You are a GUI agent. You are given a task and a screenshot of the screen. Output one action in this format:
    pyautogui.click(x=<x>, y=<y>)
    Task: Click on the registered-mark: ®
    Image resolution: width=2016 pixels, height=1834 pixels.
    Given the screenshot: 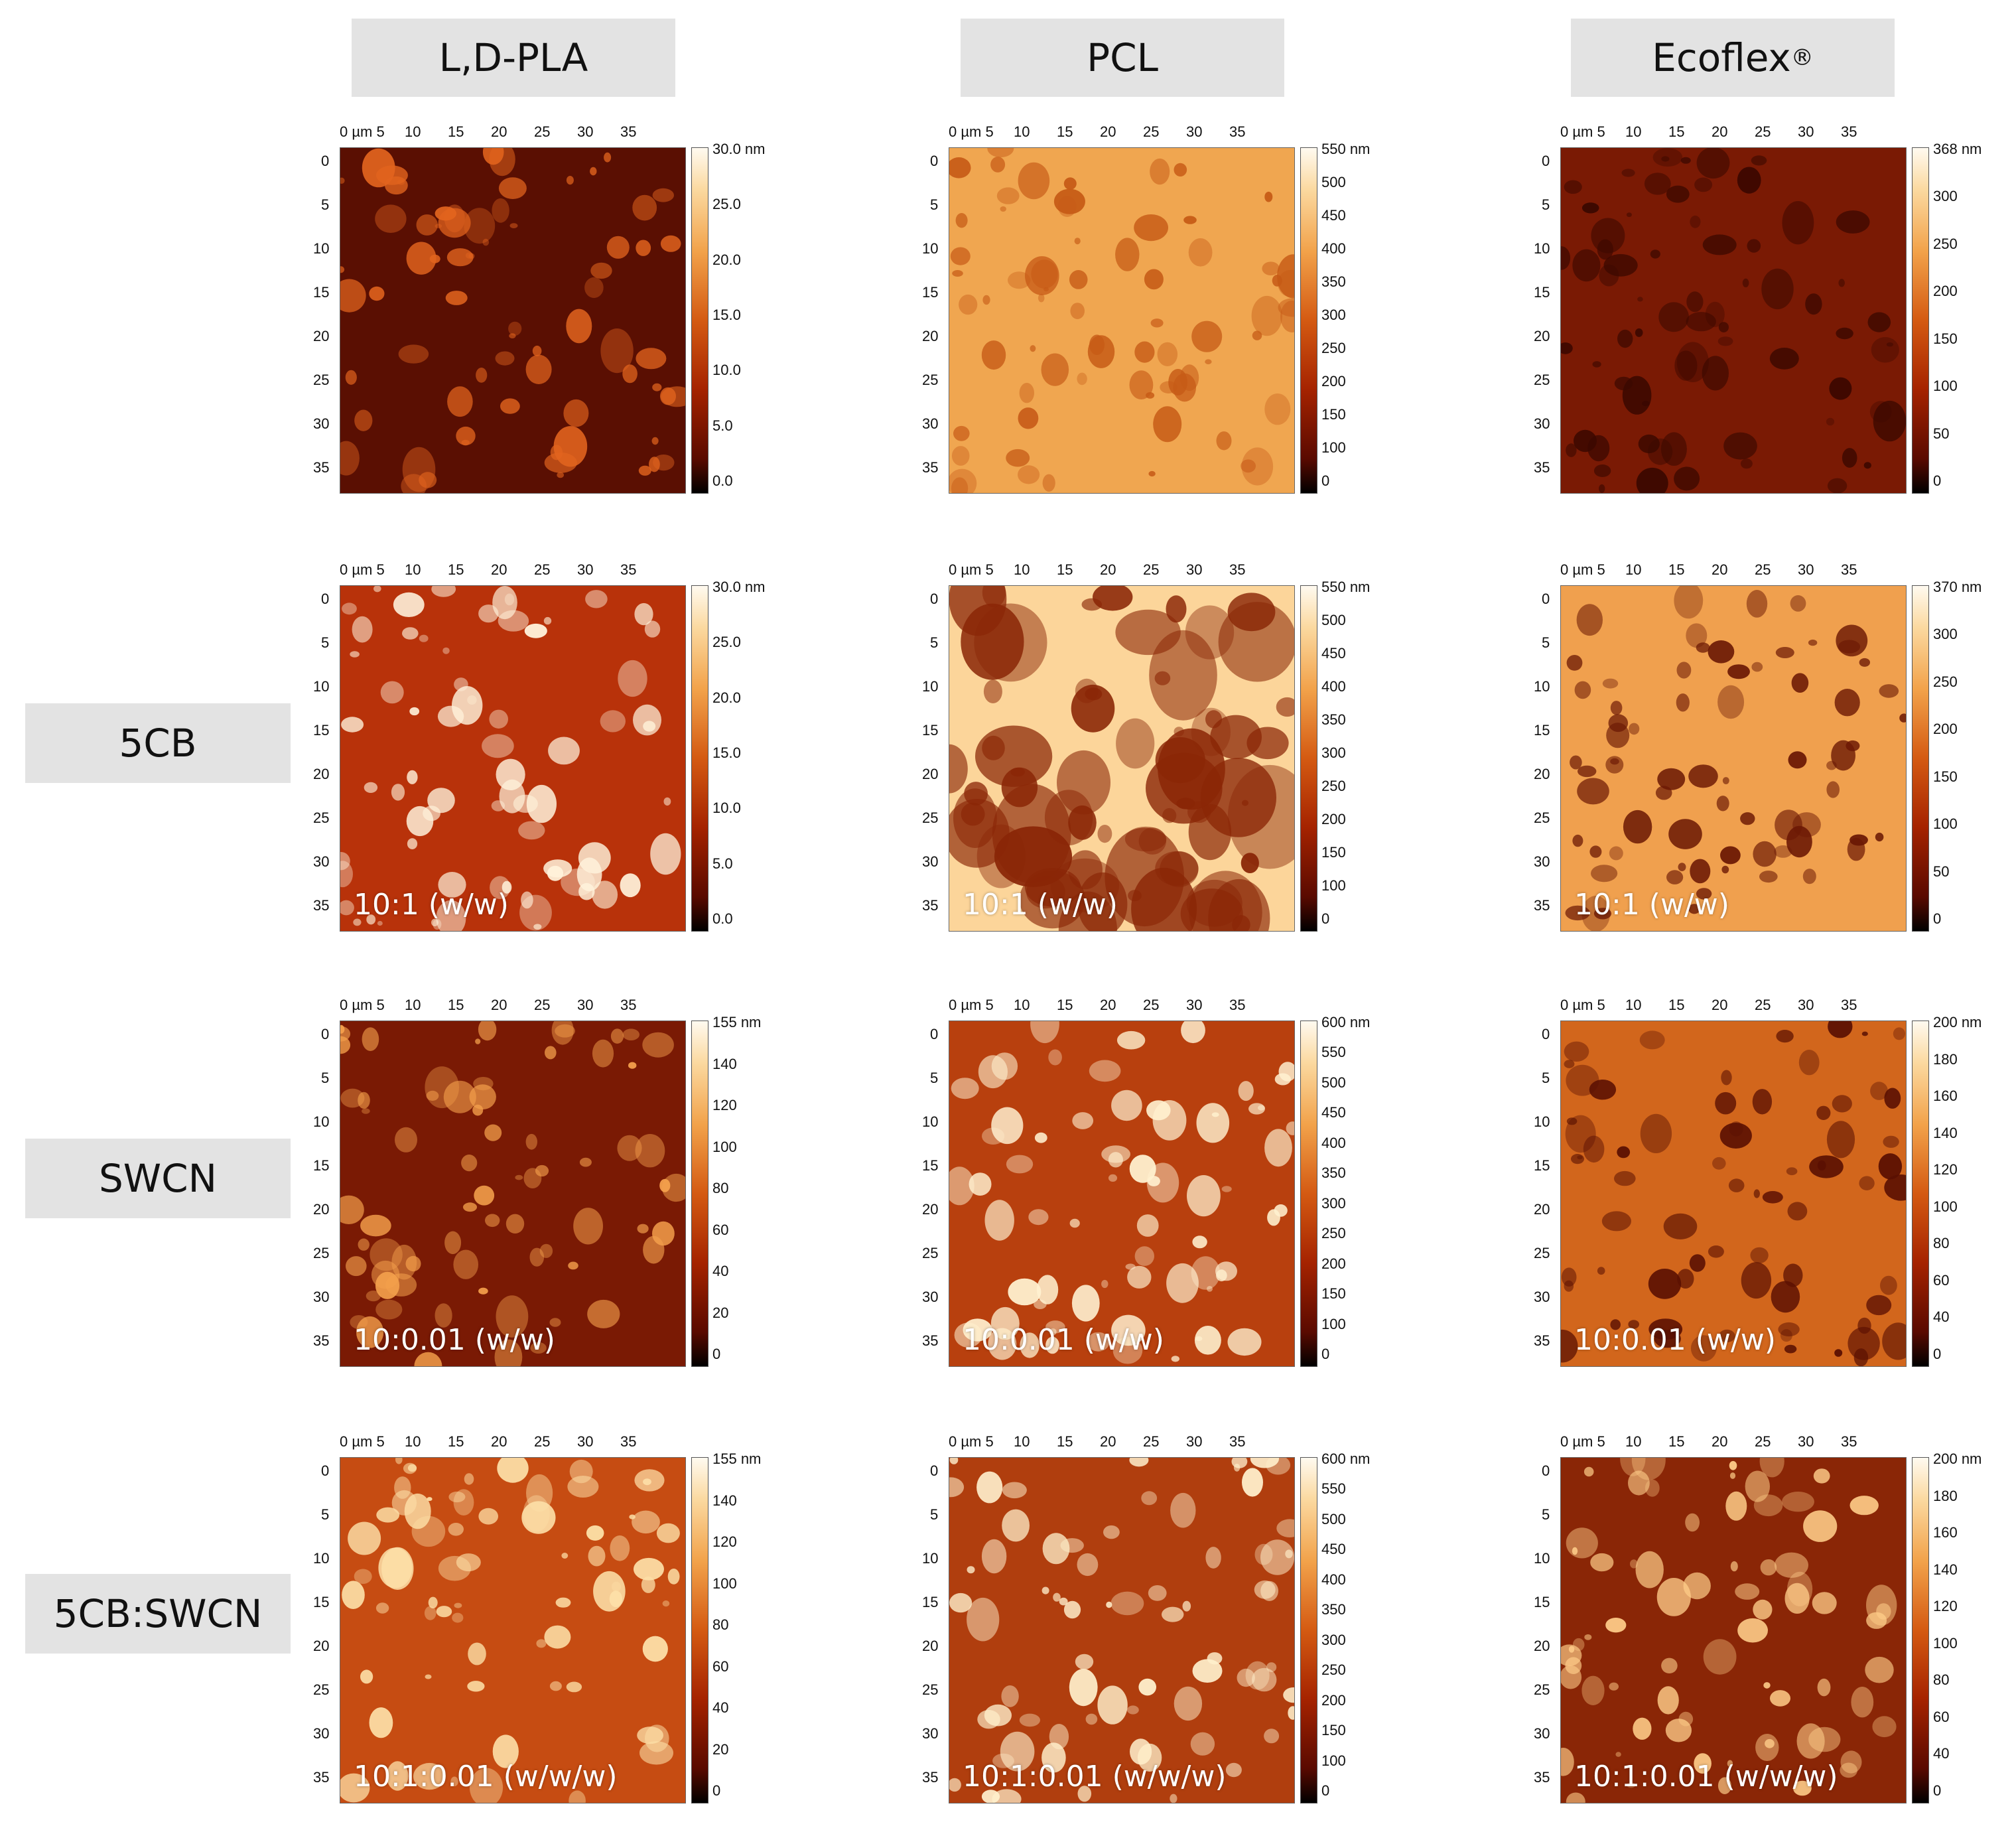 What is the action you would take?
    pyautogui.click(x=1802, y=57)
    